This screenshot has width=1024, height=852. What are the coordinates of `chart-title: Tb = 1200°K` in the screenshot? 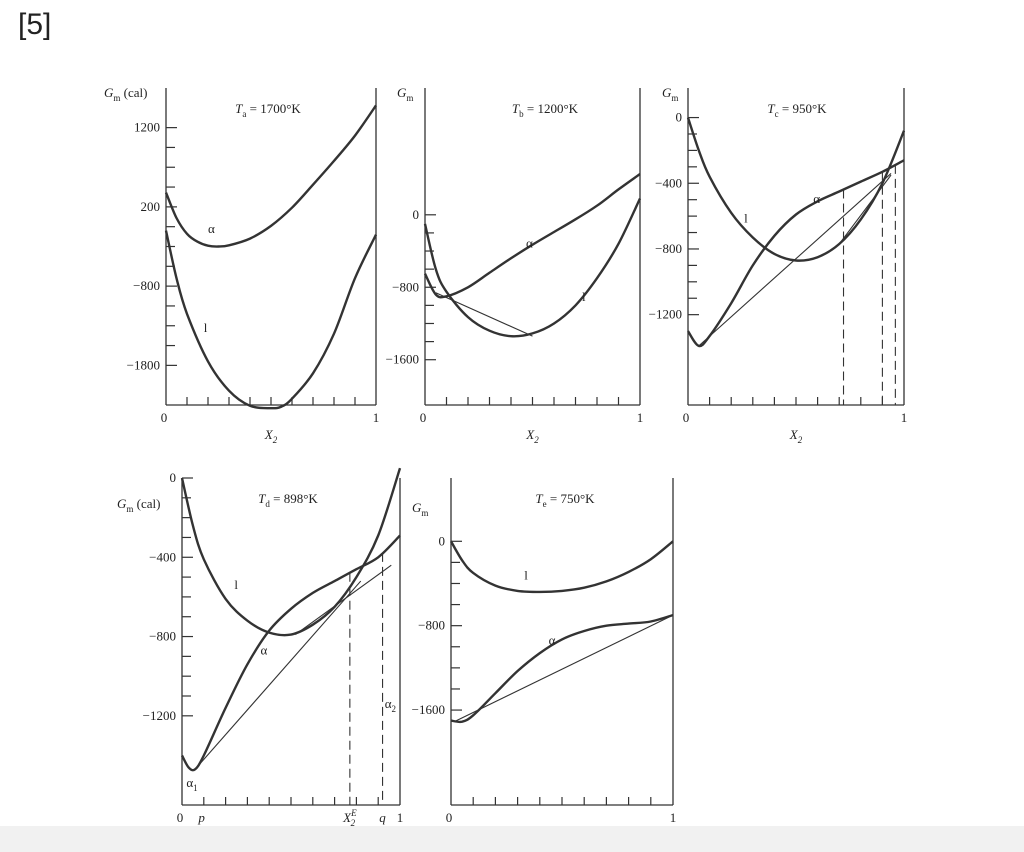 It's located at (545, 110).